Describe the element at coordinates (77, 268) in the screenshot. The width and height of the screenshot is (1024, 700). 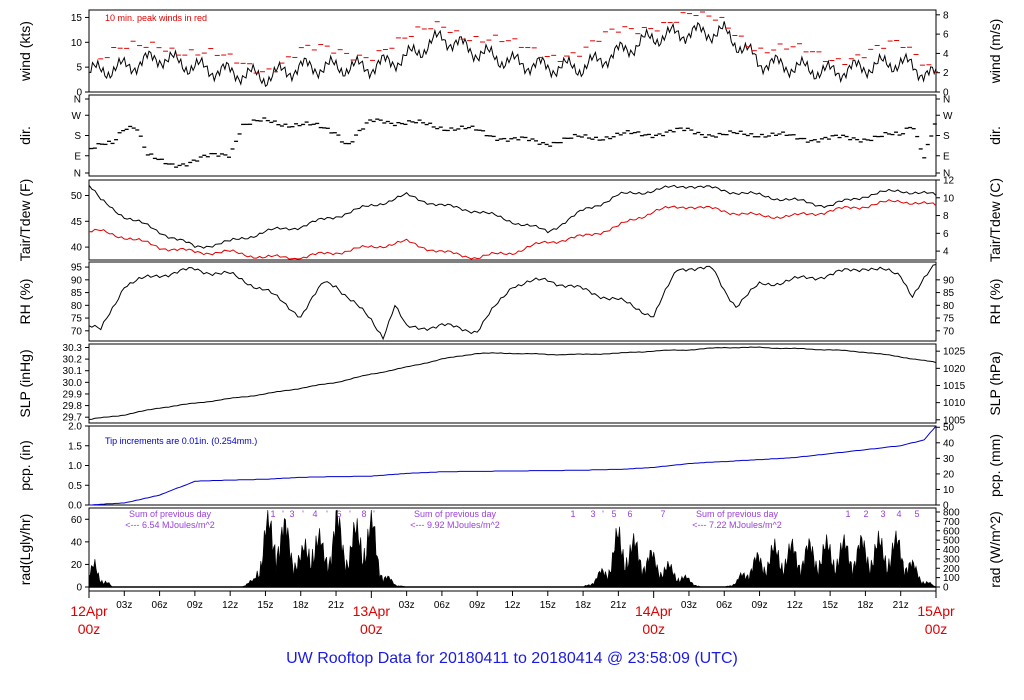
I see `y-tick-label: 95` at that location.